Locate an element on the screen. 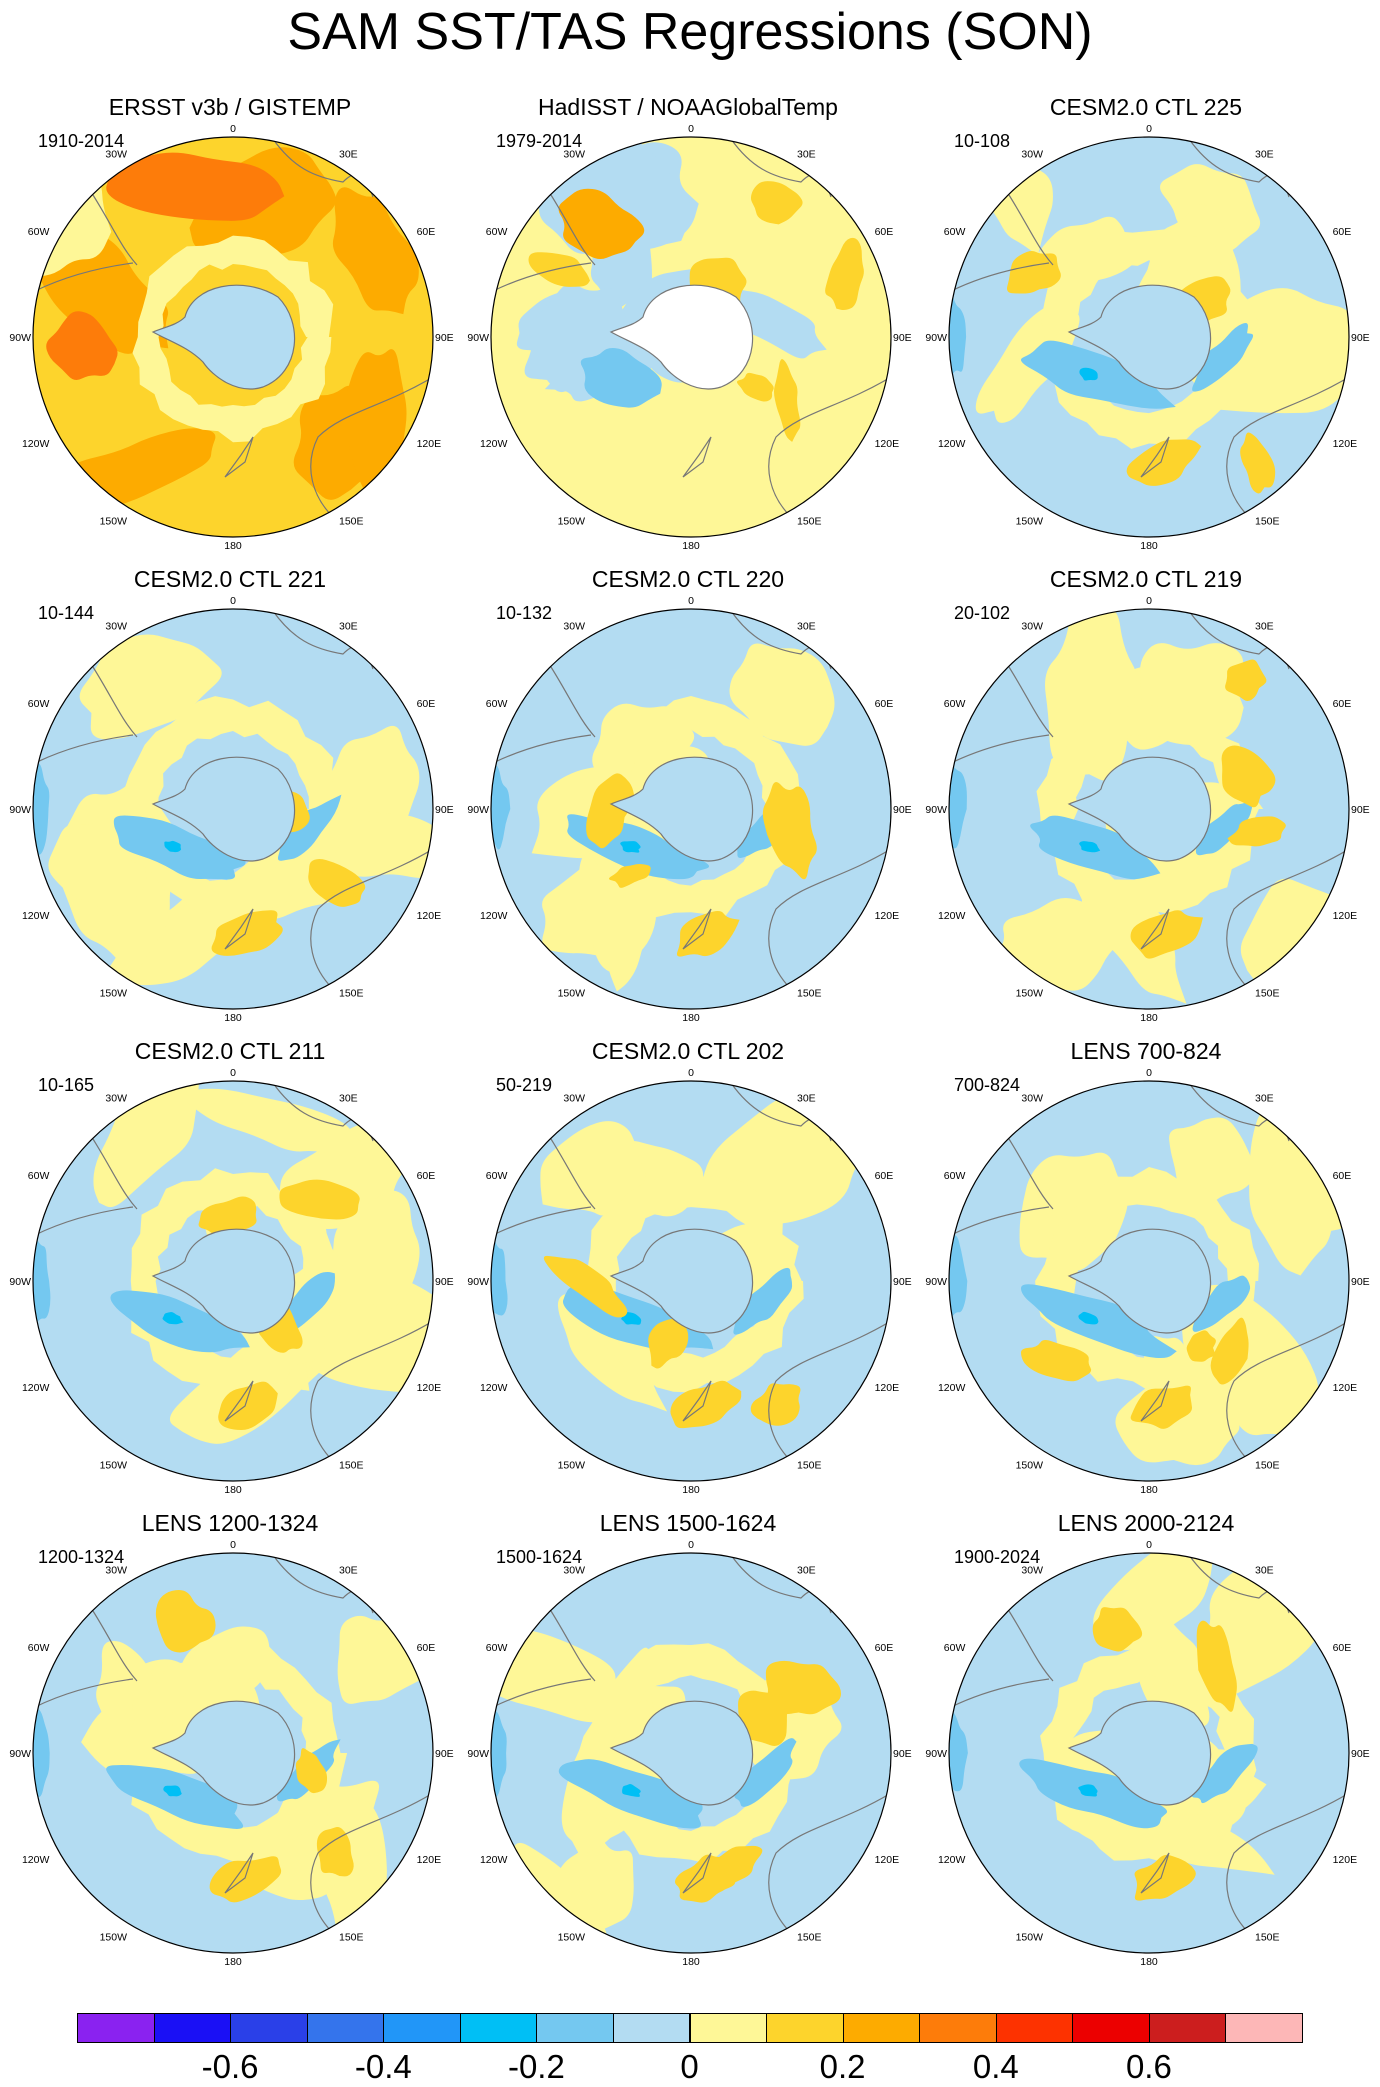  south-america-coast-west is located at coordinates (84, 1221).